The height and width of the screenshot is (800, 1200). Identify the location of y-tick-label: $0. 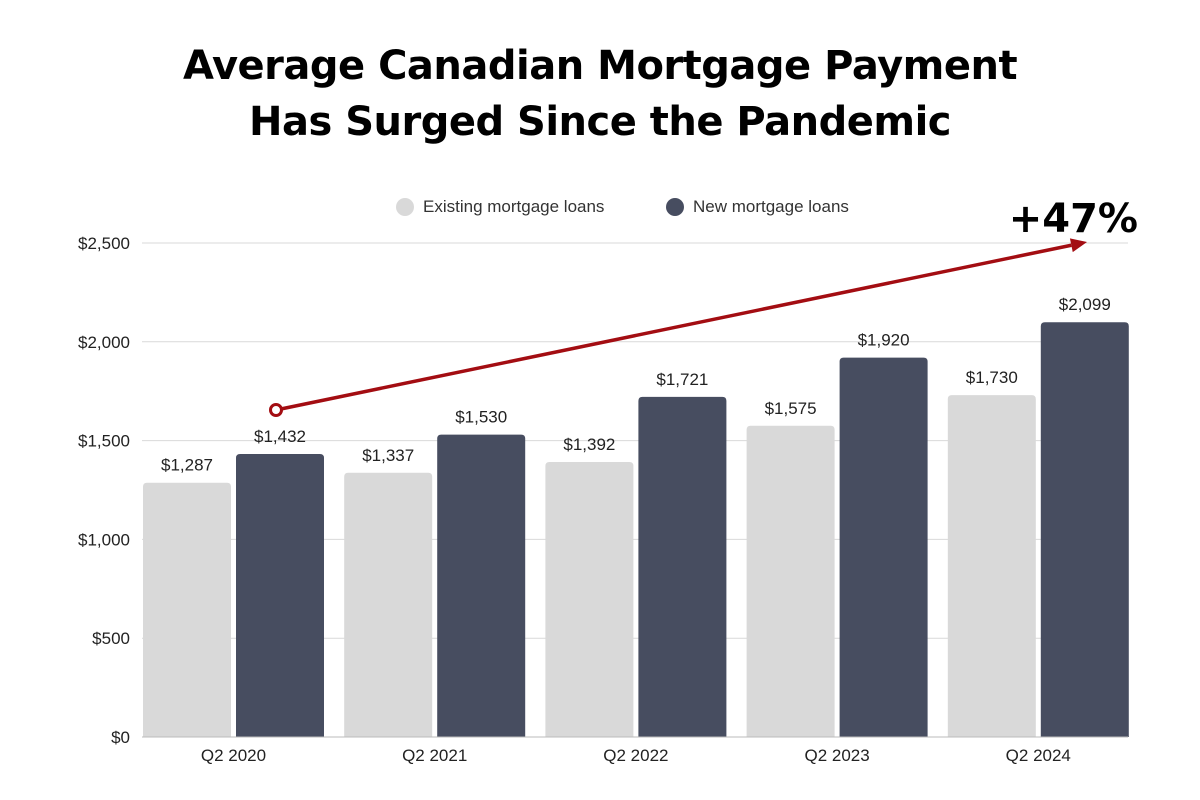
(120, 737).